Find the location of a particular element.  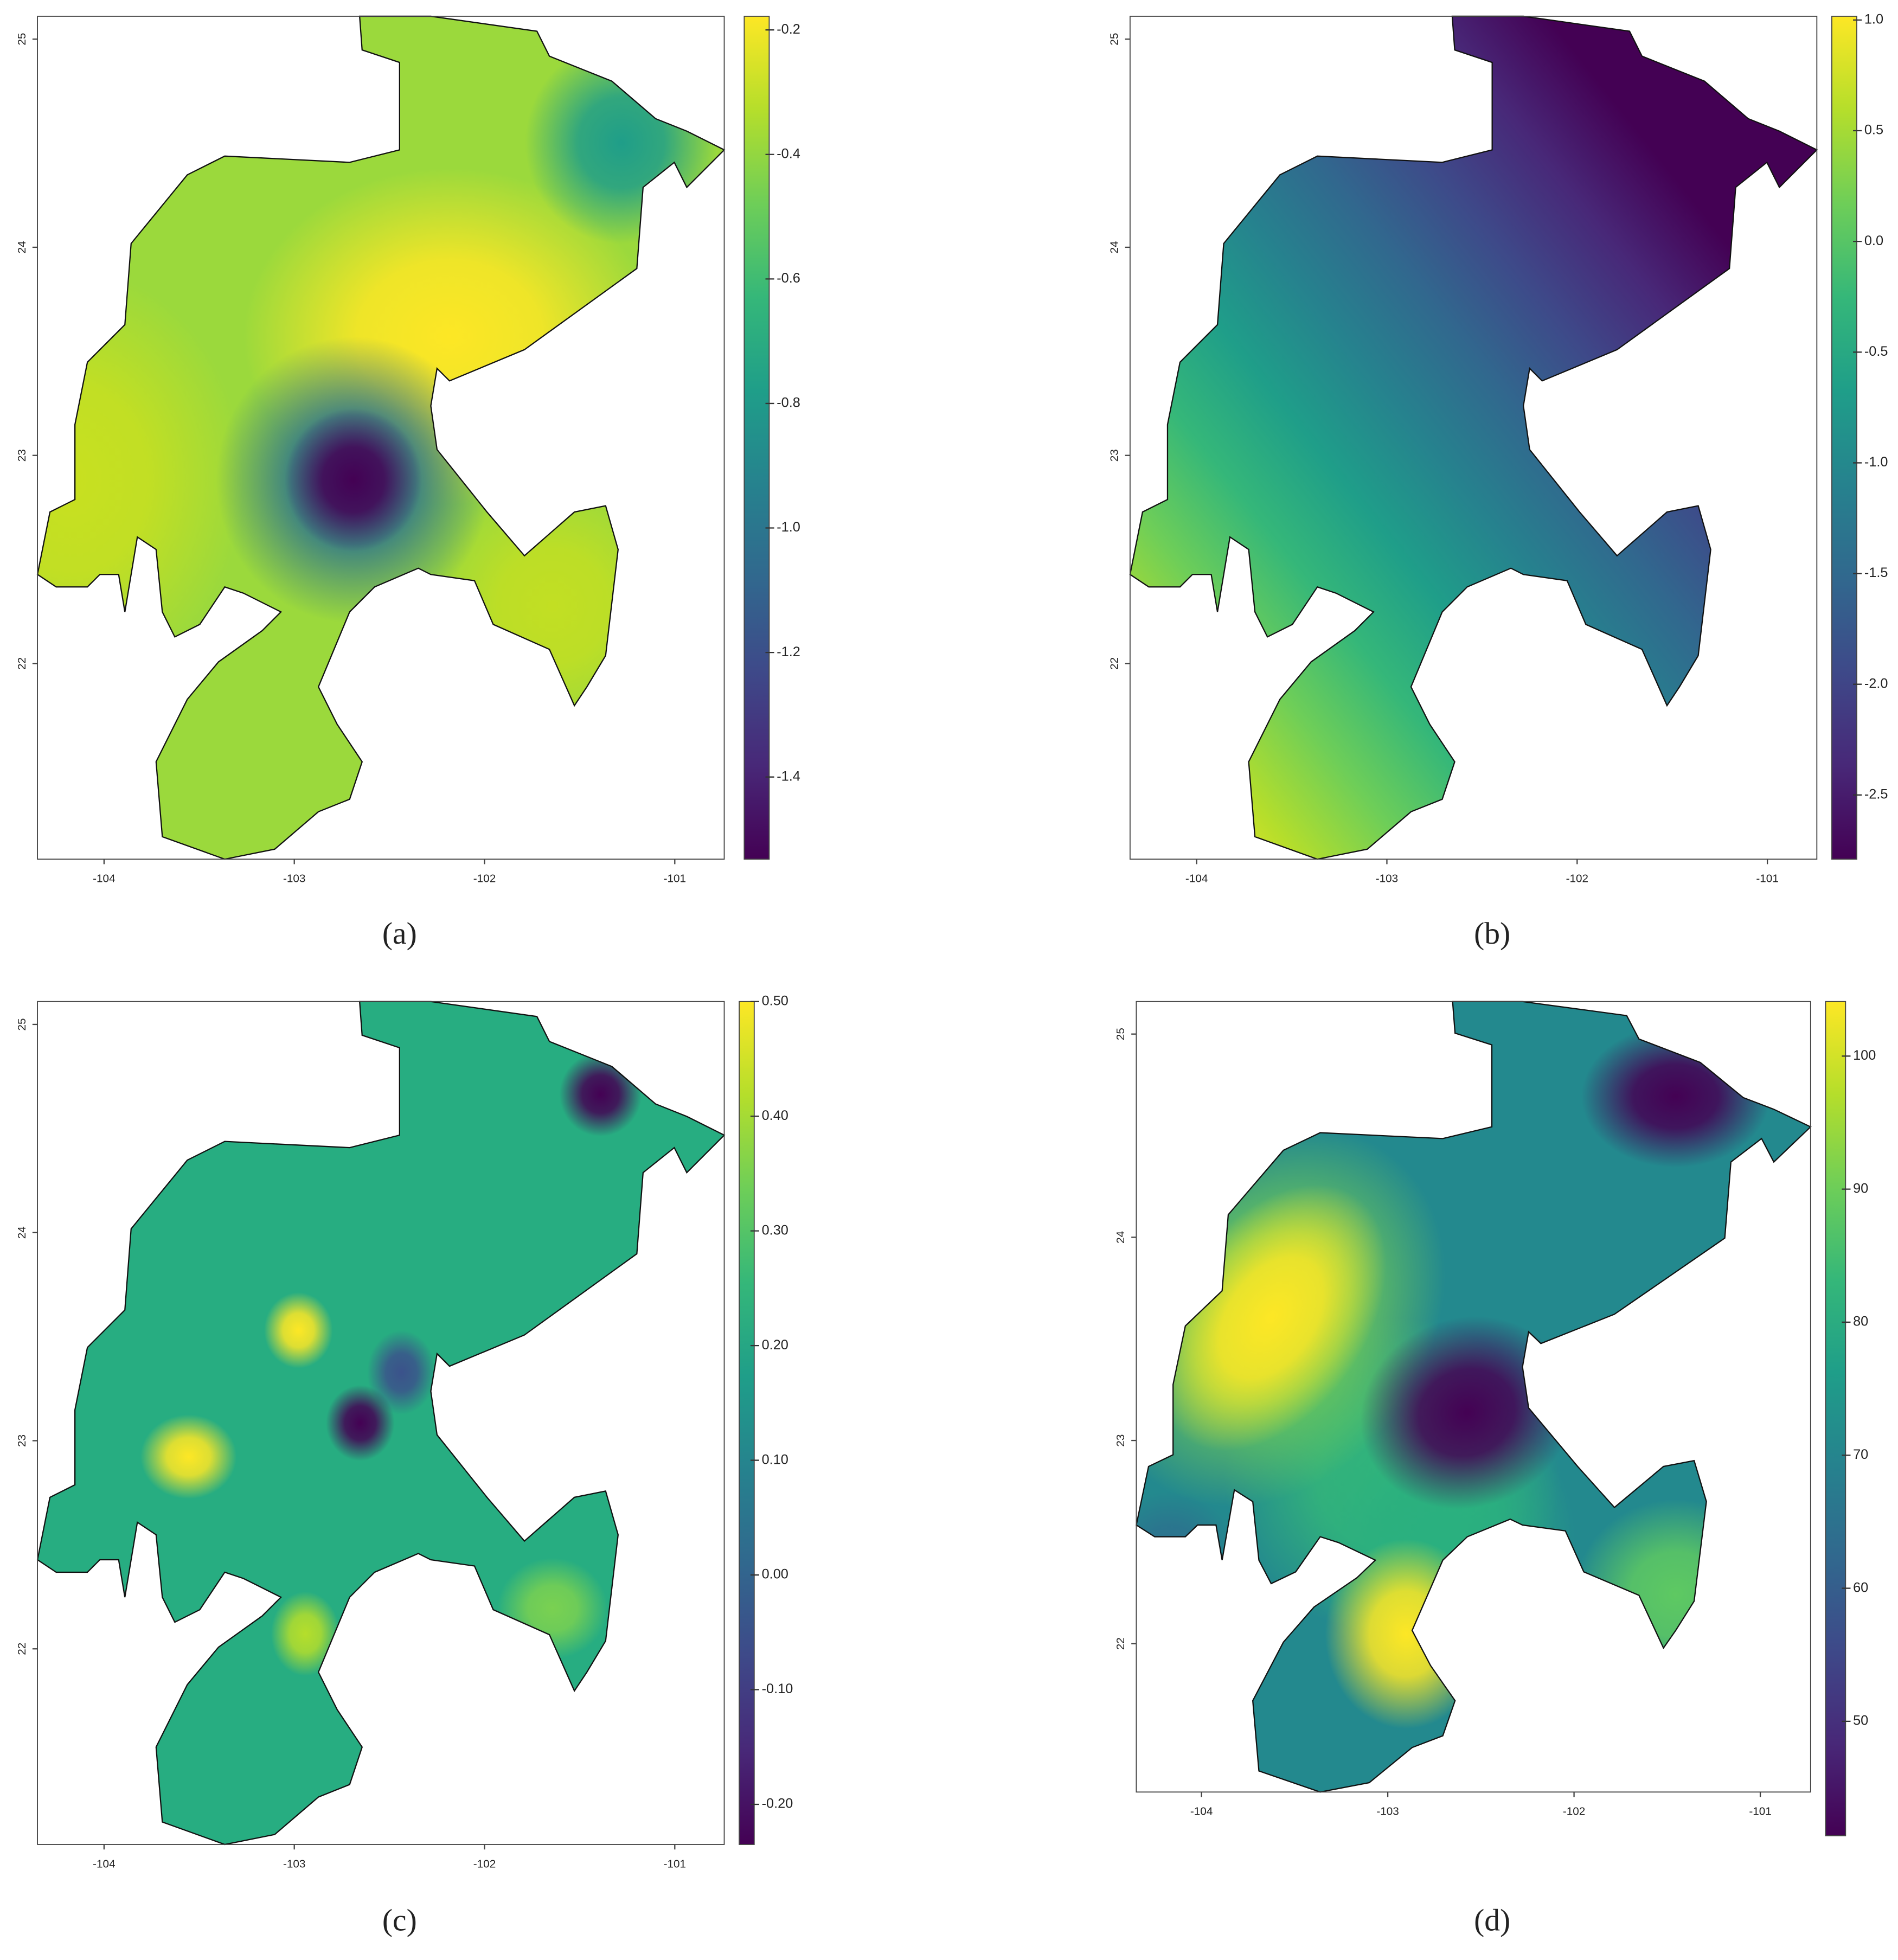

colorbar-tick-label: -2.5 is located at coordinates (1876, 795).